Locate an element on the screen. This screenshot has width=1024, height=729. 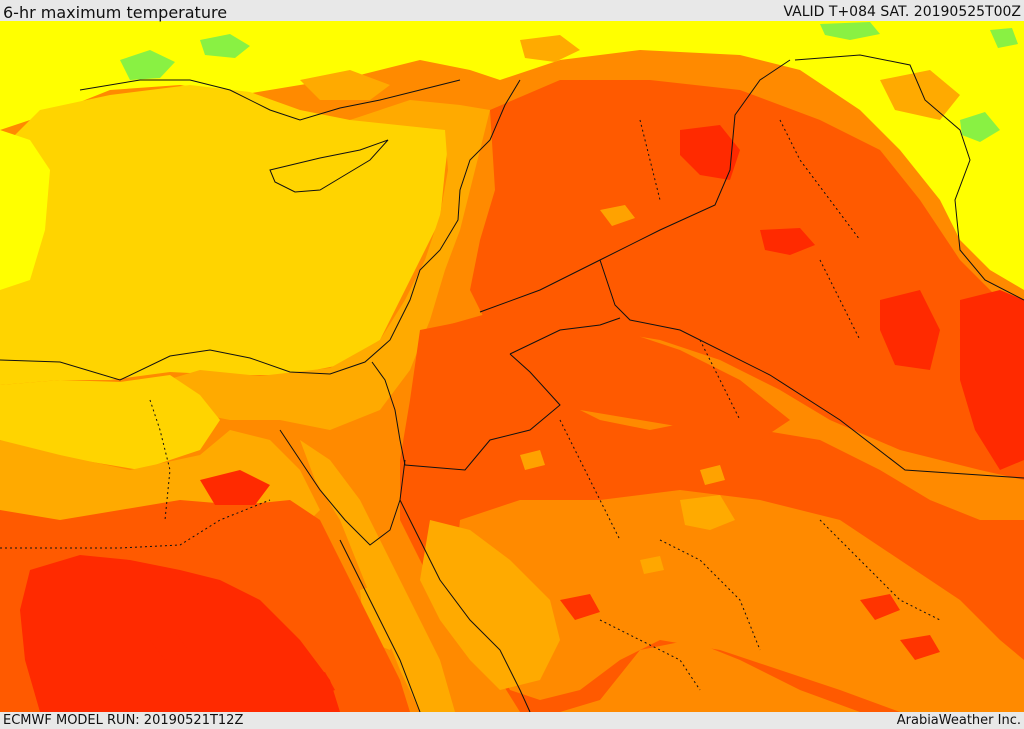
model-run-label: ECMWF MODEL RUN: 20190521T12Z is located at coordinates (123, 720).